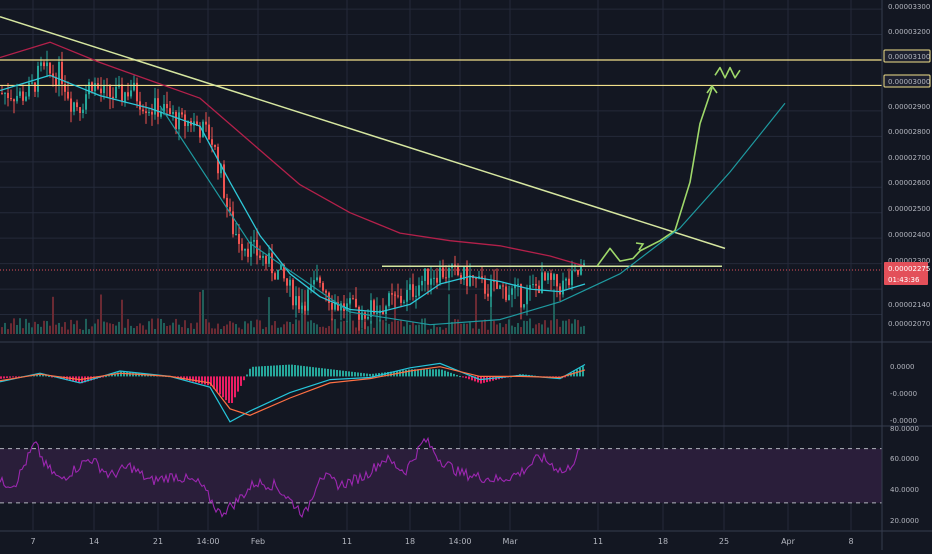 The image size is (932, 554). What do you see at coordinates (441, 541) in the screenshot?
I see `time-axis: 7 14 21 14:00 Feb 11 18 14:00 Mar 11 18 25 Apr 8` at bounding box center [441, 541].